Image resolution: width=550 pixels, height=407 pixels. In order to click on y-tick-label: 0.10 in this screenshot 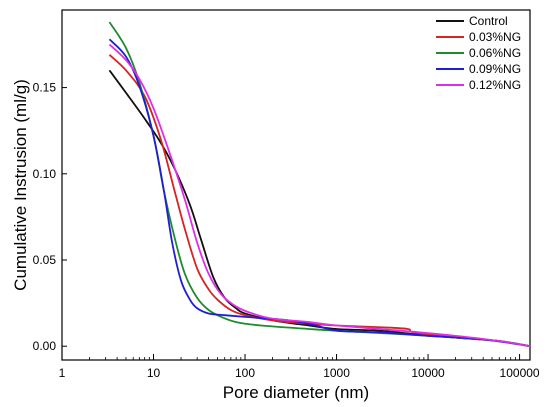, I will do `click(45, 174)`.